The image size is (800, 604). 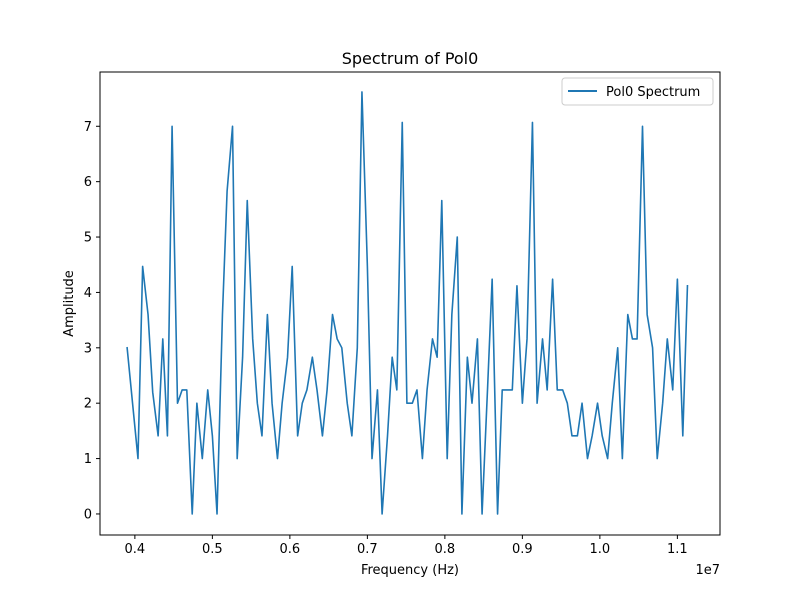 What do you see at coordinates (212, 549) in the screenshot?
I see `x-tick-label: 0.5` at bounding box center [212, 549].